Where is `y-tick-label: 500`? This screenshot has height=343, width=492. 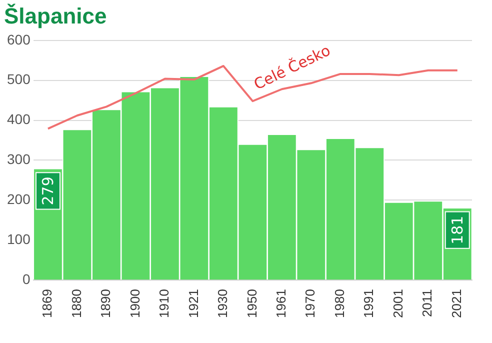 y-tick-label: 500 is located at coordinates (19, 79).